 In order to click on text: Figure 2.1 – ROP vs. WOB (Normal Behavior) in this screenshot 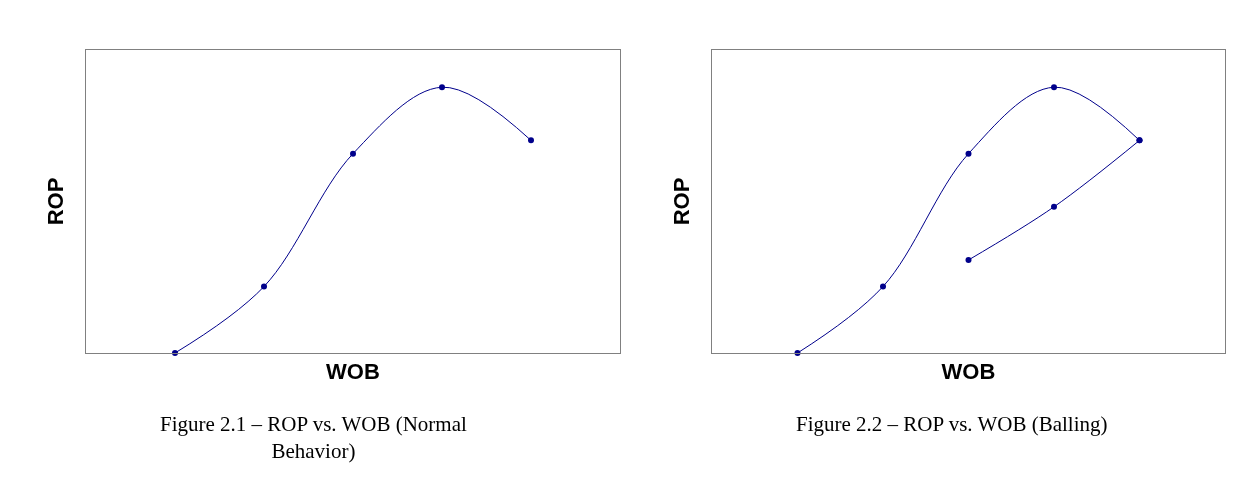, I will do `click(313, 438)`.